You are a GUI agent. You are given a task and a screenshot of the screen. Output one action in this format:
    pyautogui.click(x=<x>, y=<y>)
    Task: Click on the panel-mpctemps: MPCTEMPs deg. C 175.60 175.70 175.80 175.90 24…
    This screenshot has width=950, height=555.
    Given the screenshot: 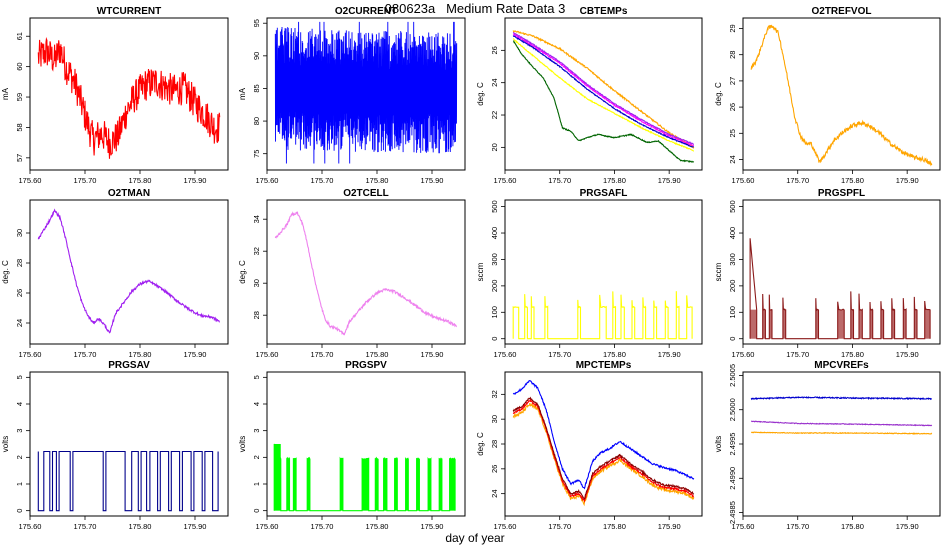 What is the action you would take?
    pyautogui.click(x=589, y=445)
    